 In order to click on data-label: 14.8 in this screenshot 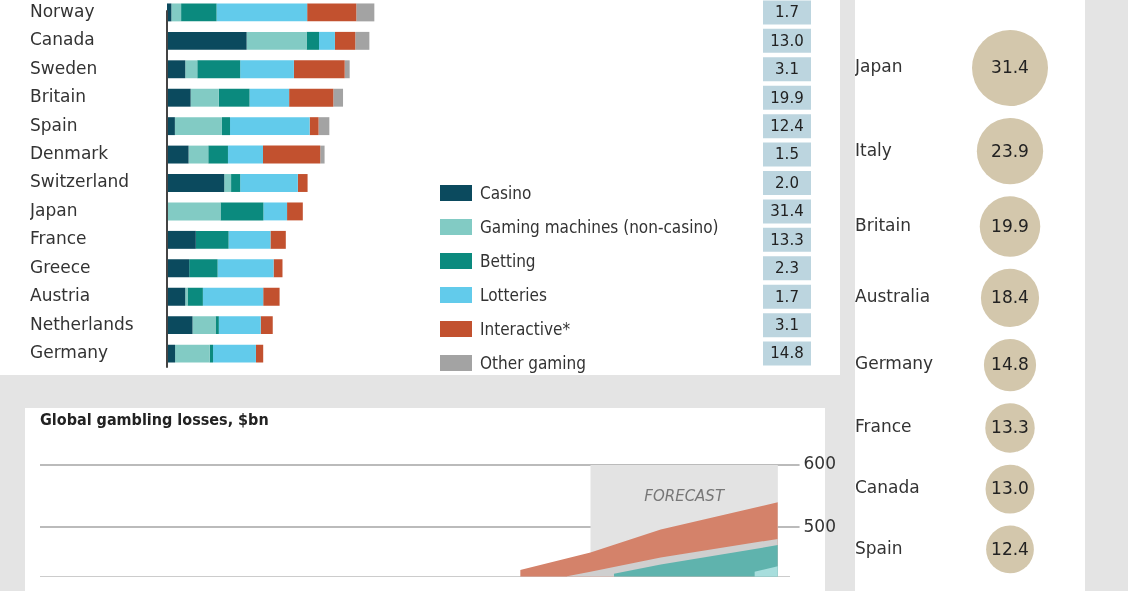, I will do `click(1010, 364)`.